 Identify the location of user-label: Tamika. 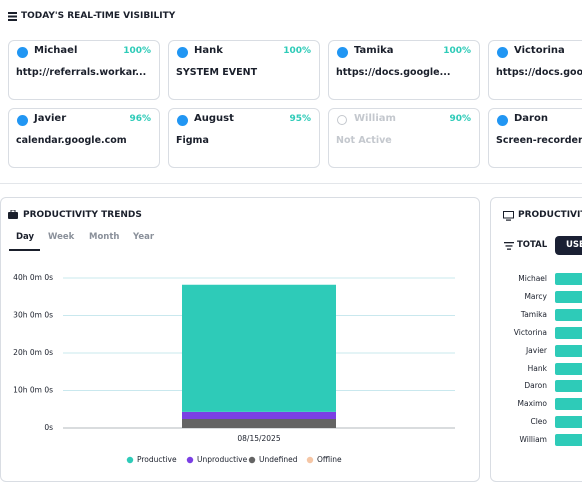
(533, 314).